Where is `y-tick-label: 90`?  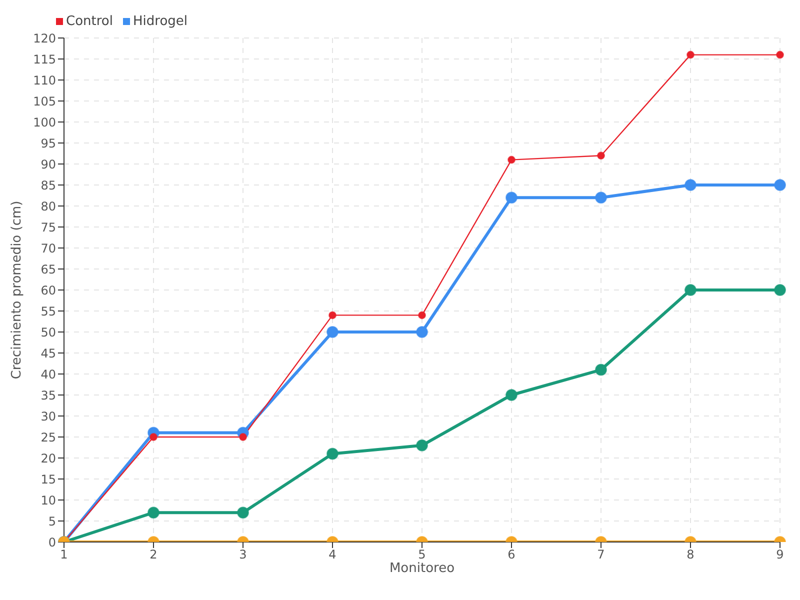
y-tick-label: 90 is located at coordinates (48, 164).